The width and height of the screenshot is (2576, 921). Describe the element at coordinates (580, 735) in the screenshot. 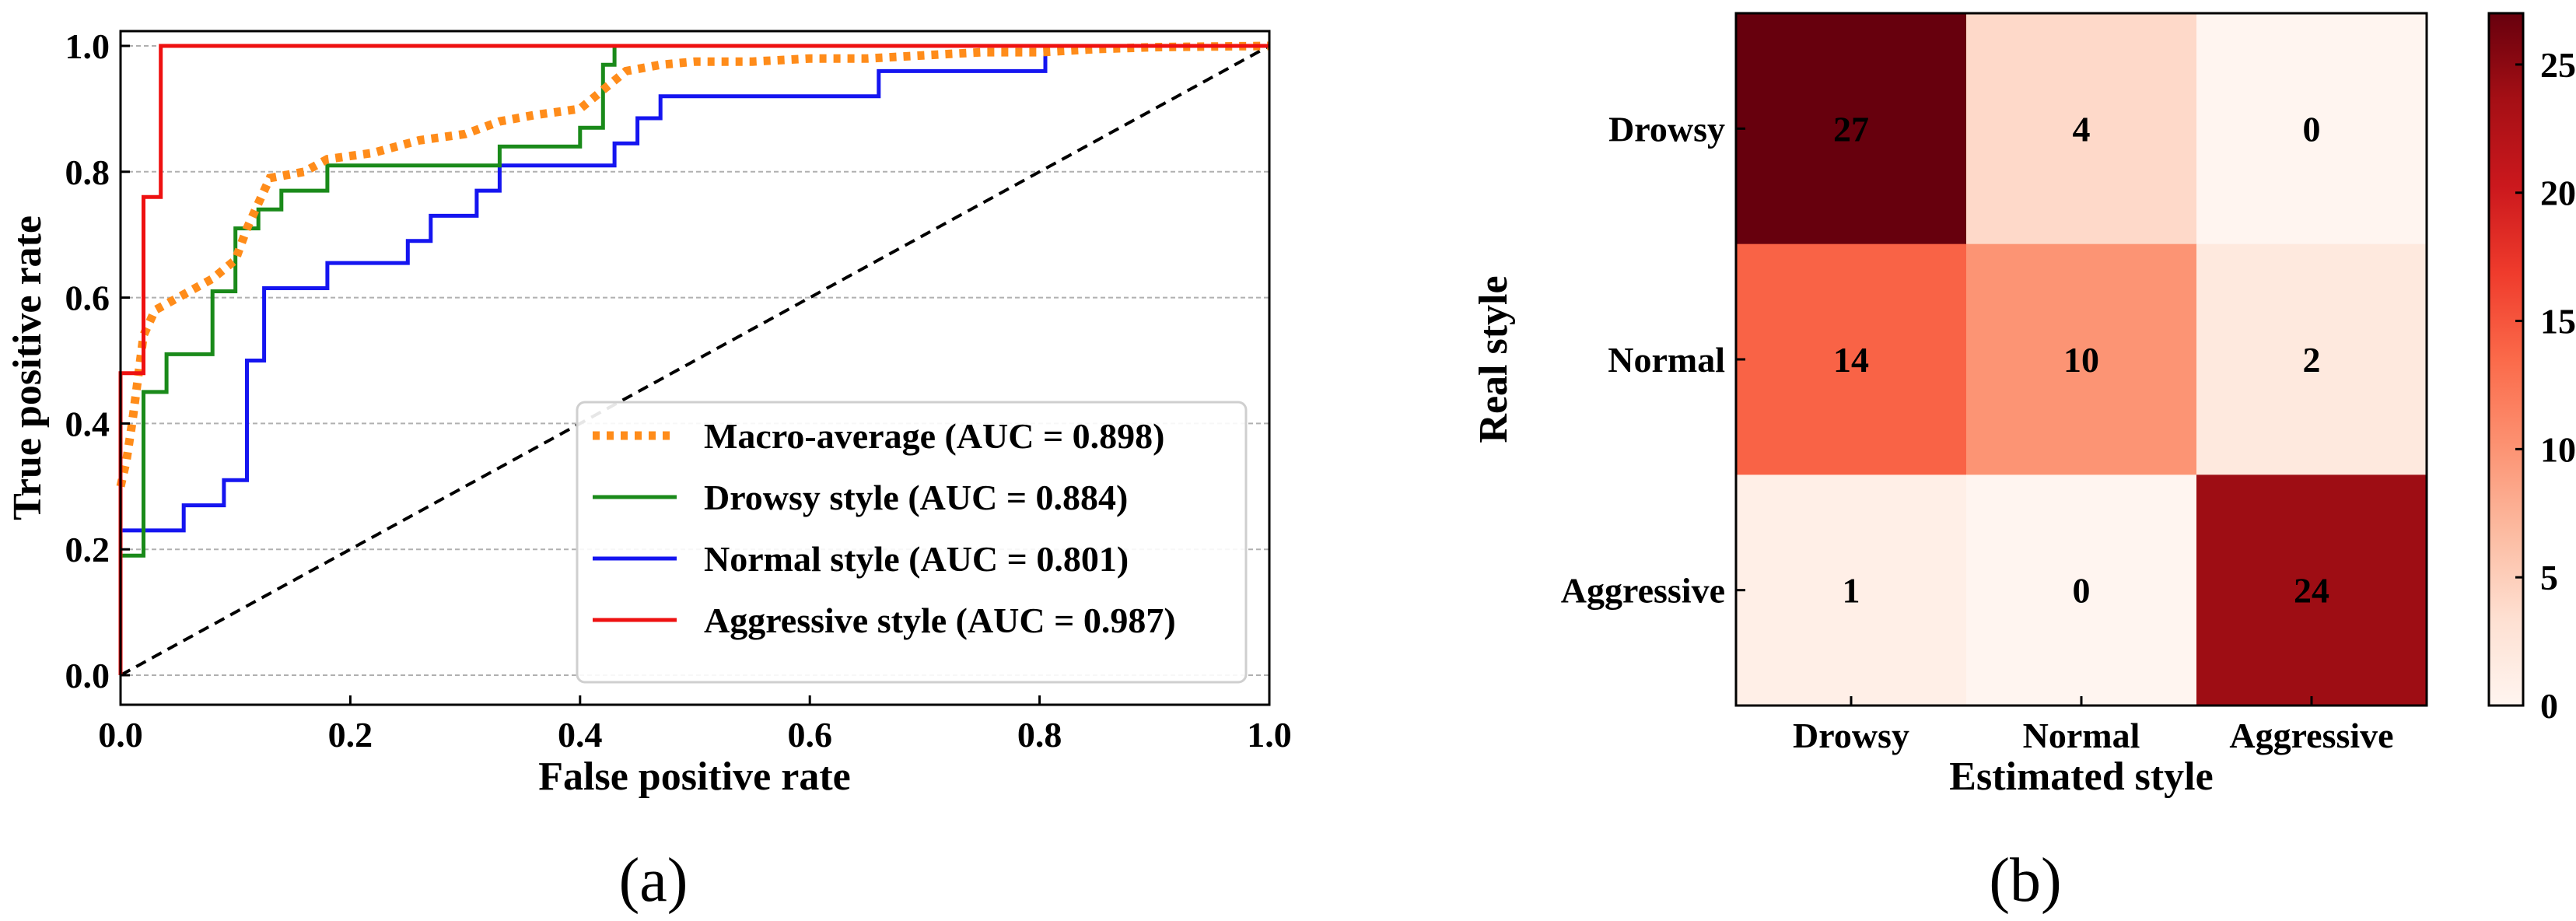

I see `roc-x-tick-label: 0.4` at that location.